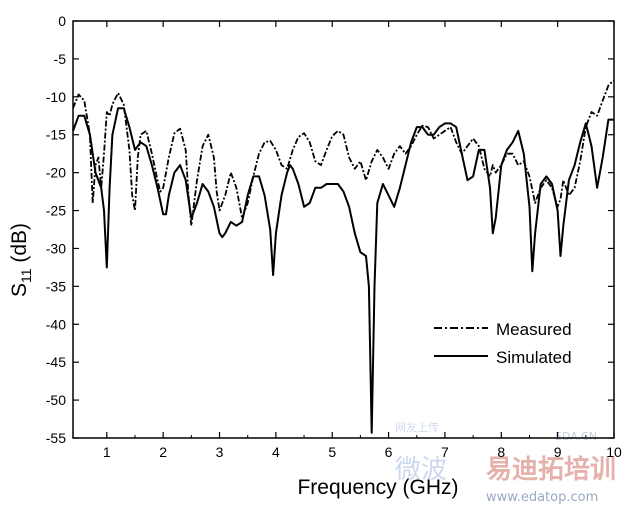 Image resolution: width=639 pixels, height=507 pixels. I want to click on x-tick-label: 3, so click(220, 452).